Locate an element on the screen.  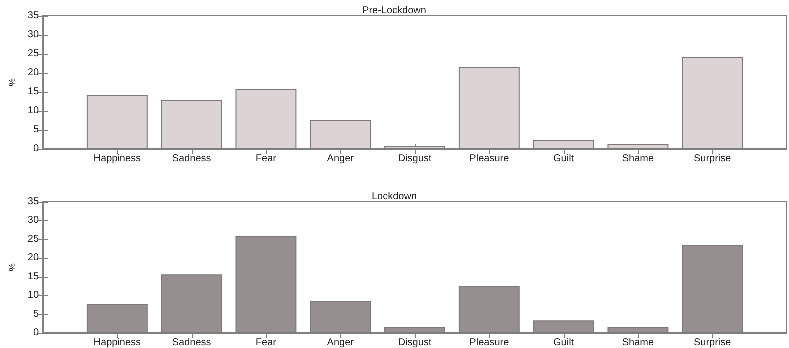
chart-title: Lockdown is located at coordinates (395, 197).